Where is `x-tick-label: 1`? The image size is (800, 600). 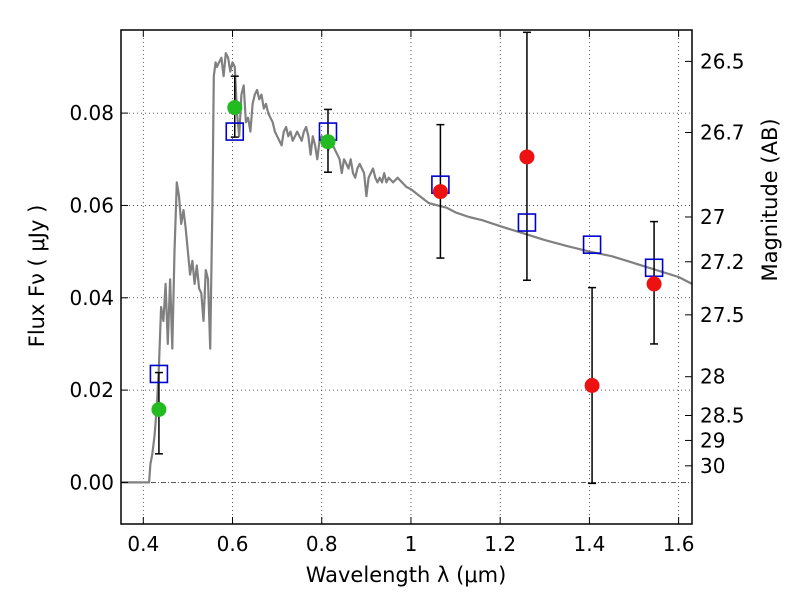 x-tick-label: 1 is located at coordinates (411, 544).